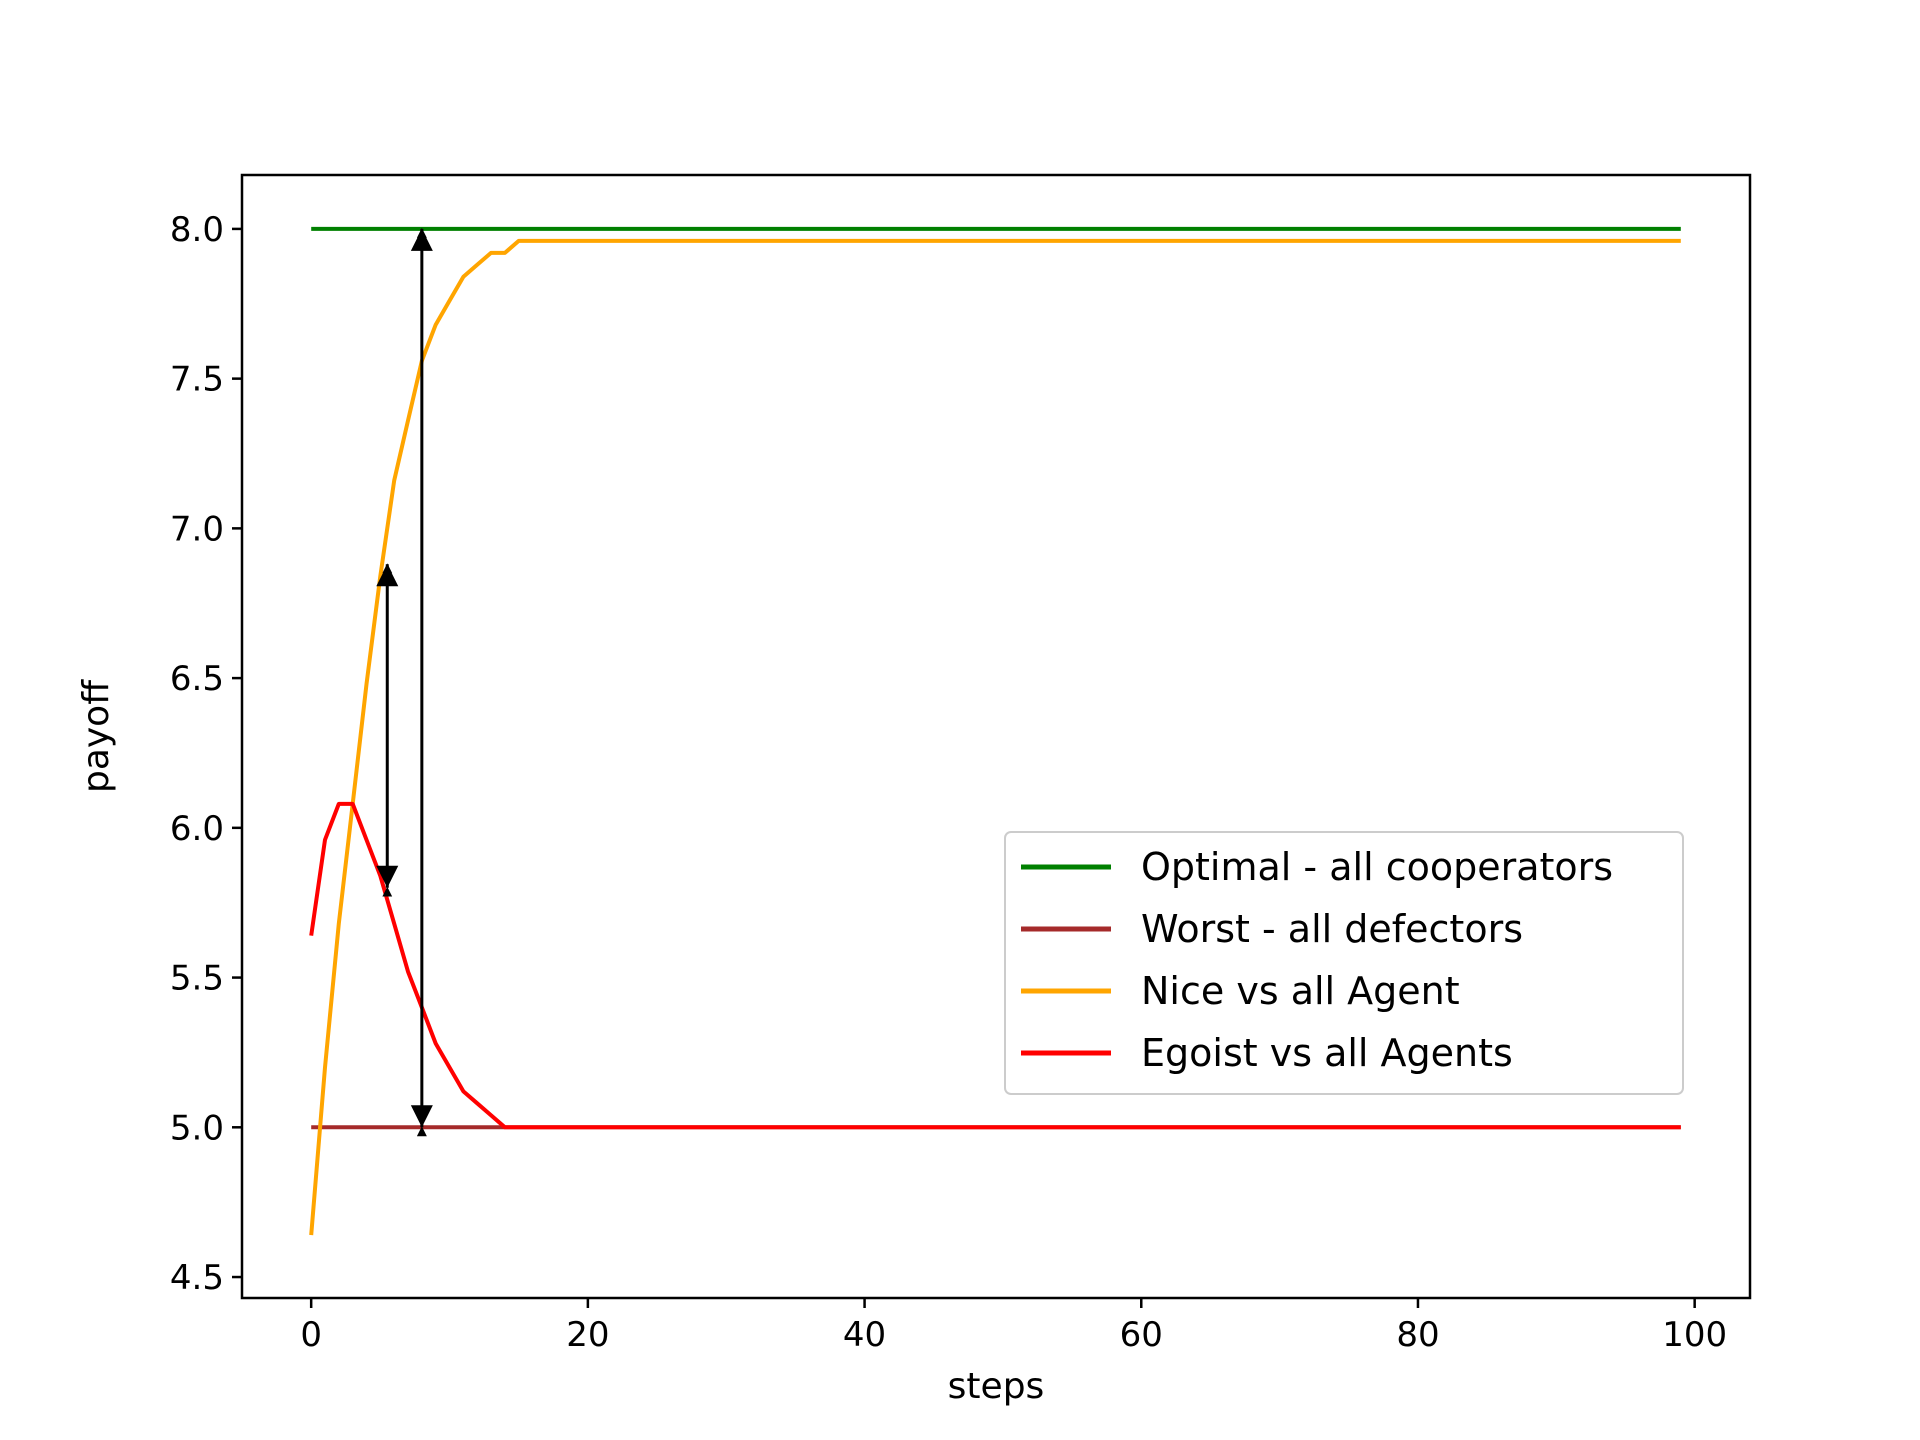 This screenshot has height=1440, width=1920. I want to click on x-tick-label: 20, so click(587, 1335).